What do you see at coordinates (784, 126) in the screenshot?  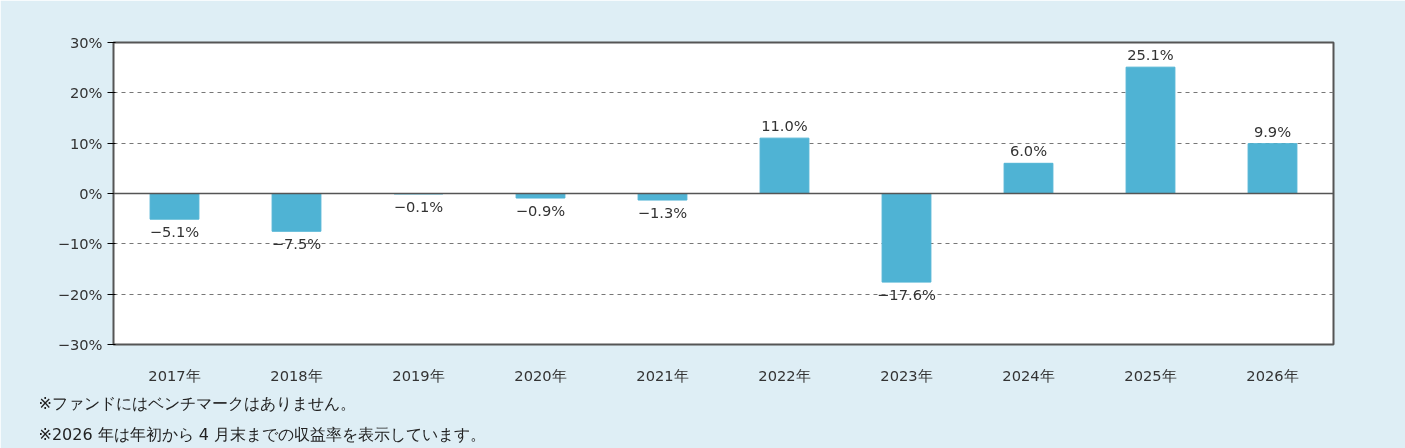 I see `data-label: 11.0%` at bounding box center [784, 126].